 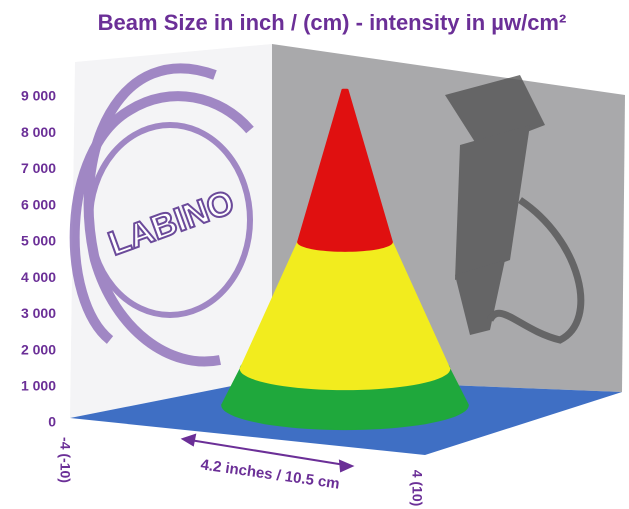 What do you see at coordinates (38, 349) in the screenshot?
I see `y-tick-label: 2 000` at bounding box center [38, 349].